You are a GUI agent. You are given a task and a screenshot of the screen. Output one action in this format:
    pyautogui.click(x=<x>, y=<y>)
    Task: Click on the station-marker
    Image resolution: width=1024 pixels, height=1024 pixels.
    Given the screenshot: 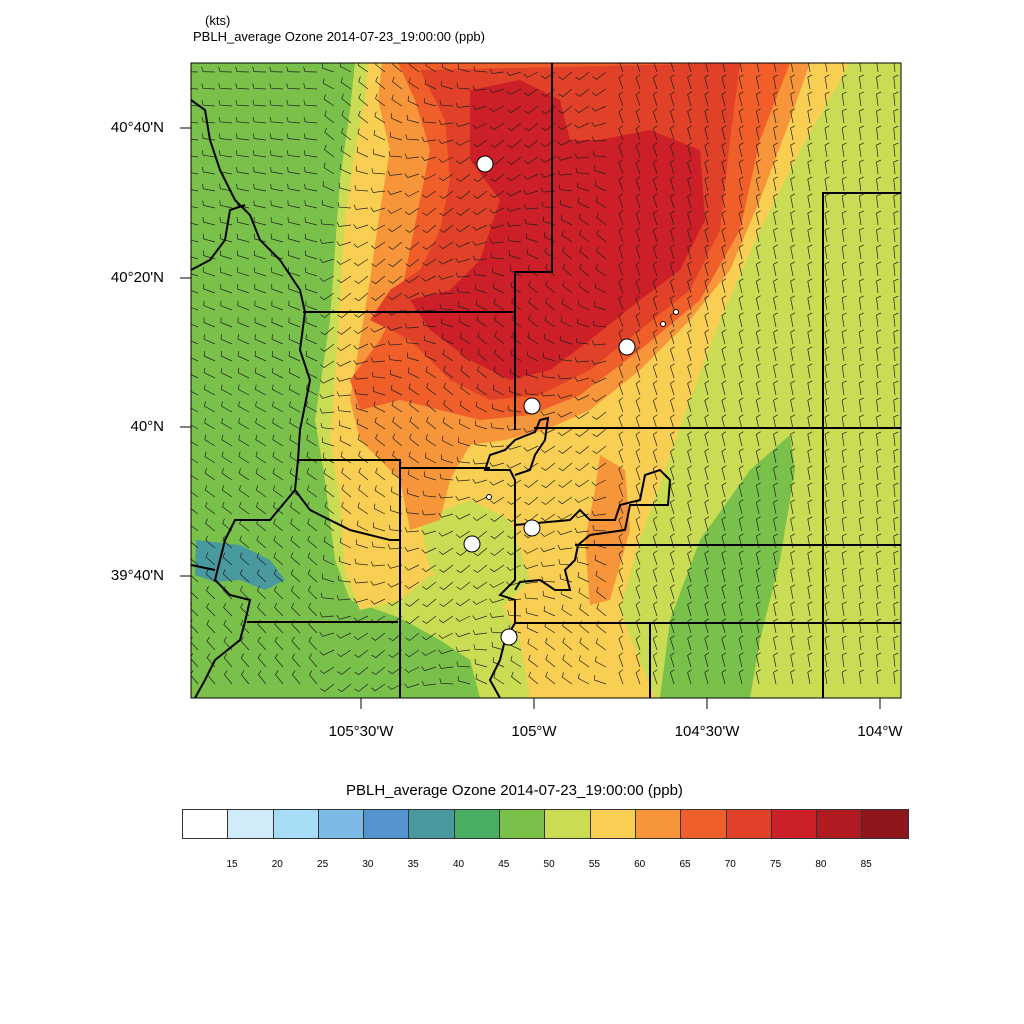 What is the action you would take?
    pyautogui.click(x=627, y=347)
    